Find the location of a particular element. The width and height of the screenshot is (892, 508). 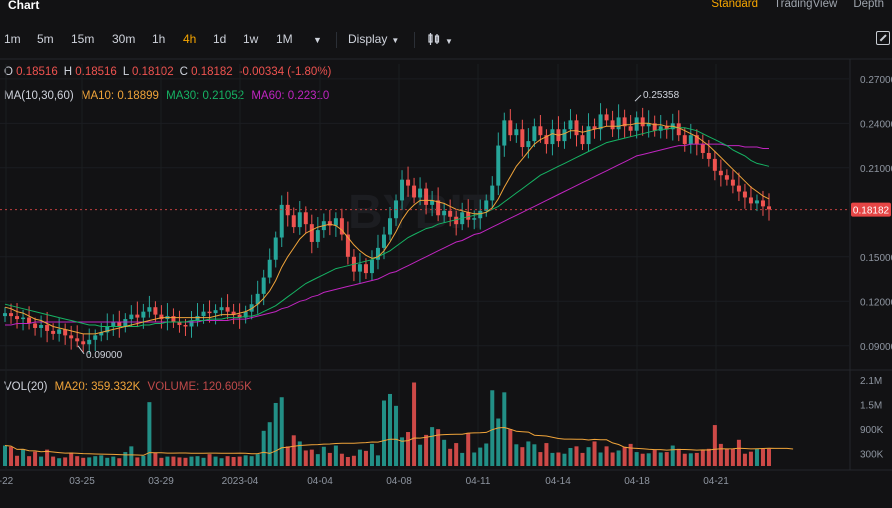

tab-standard: Standard is located at coordinates (735, 5).